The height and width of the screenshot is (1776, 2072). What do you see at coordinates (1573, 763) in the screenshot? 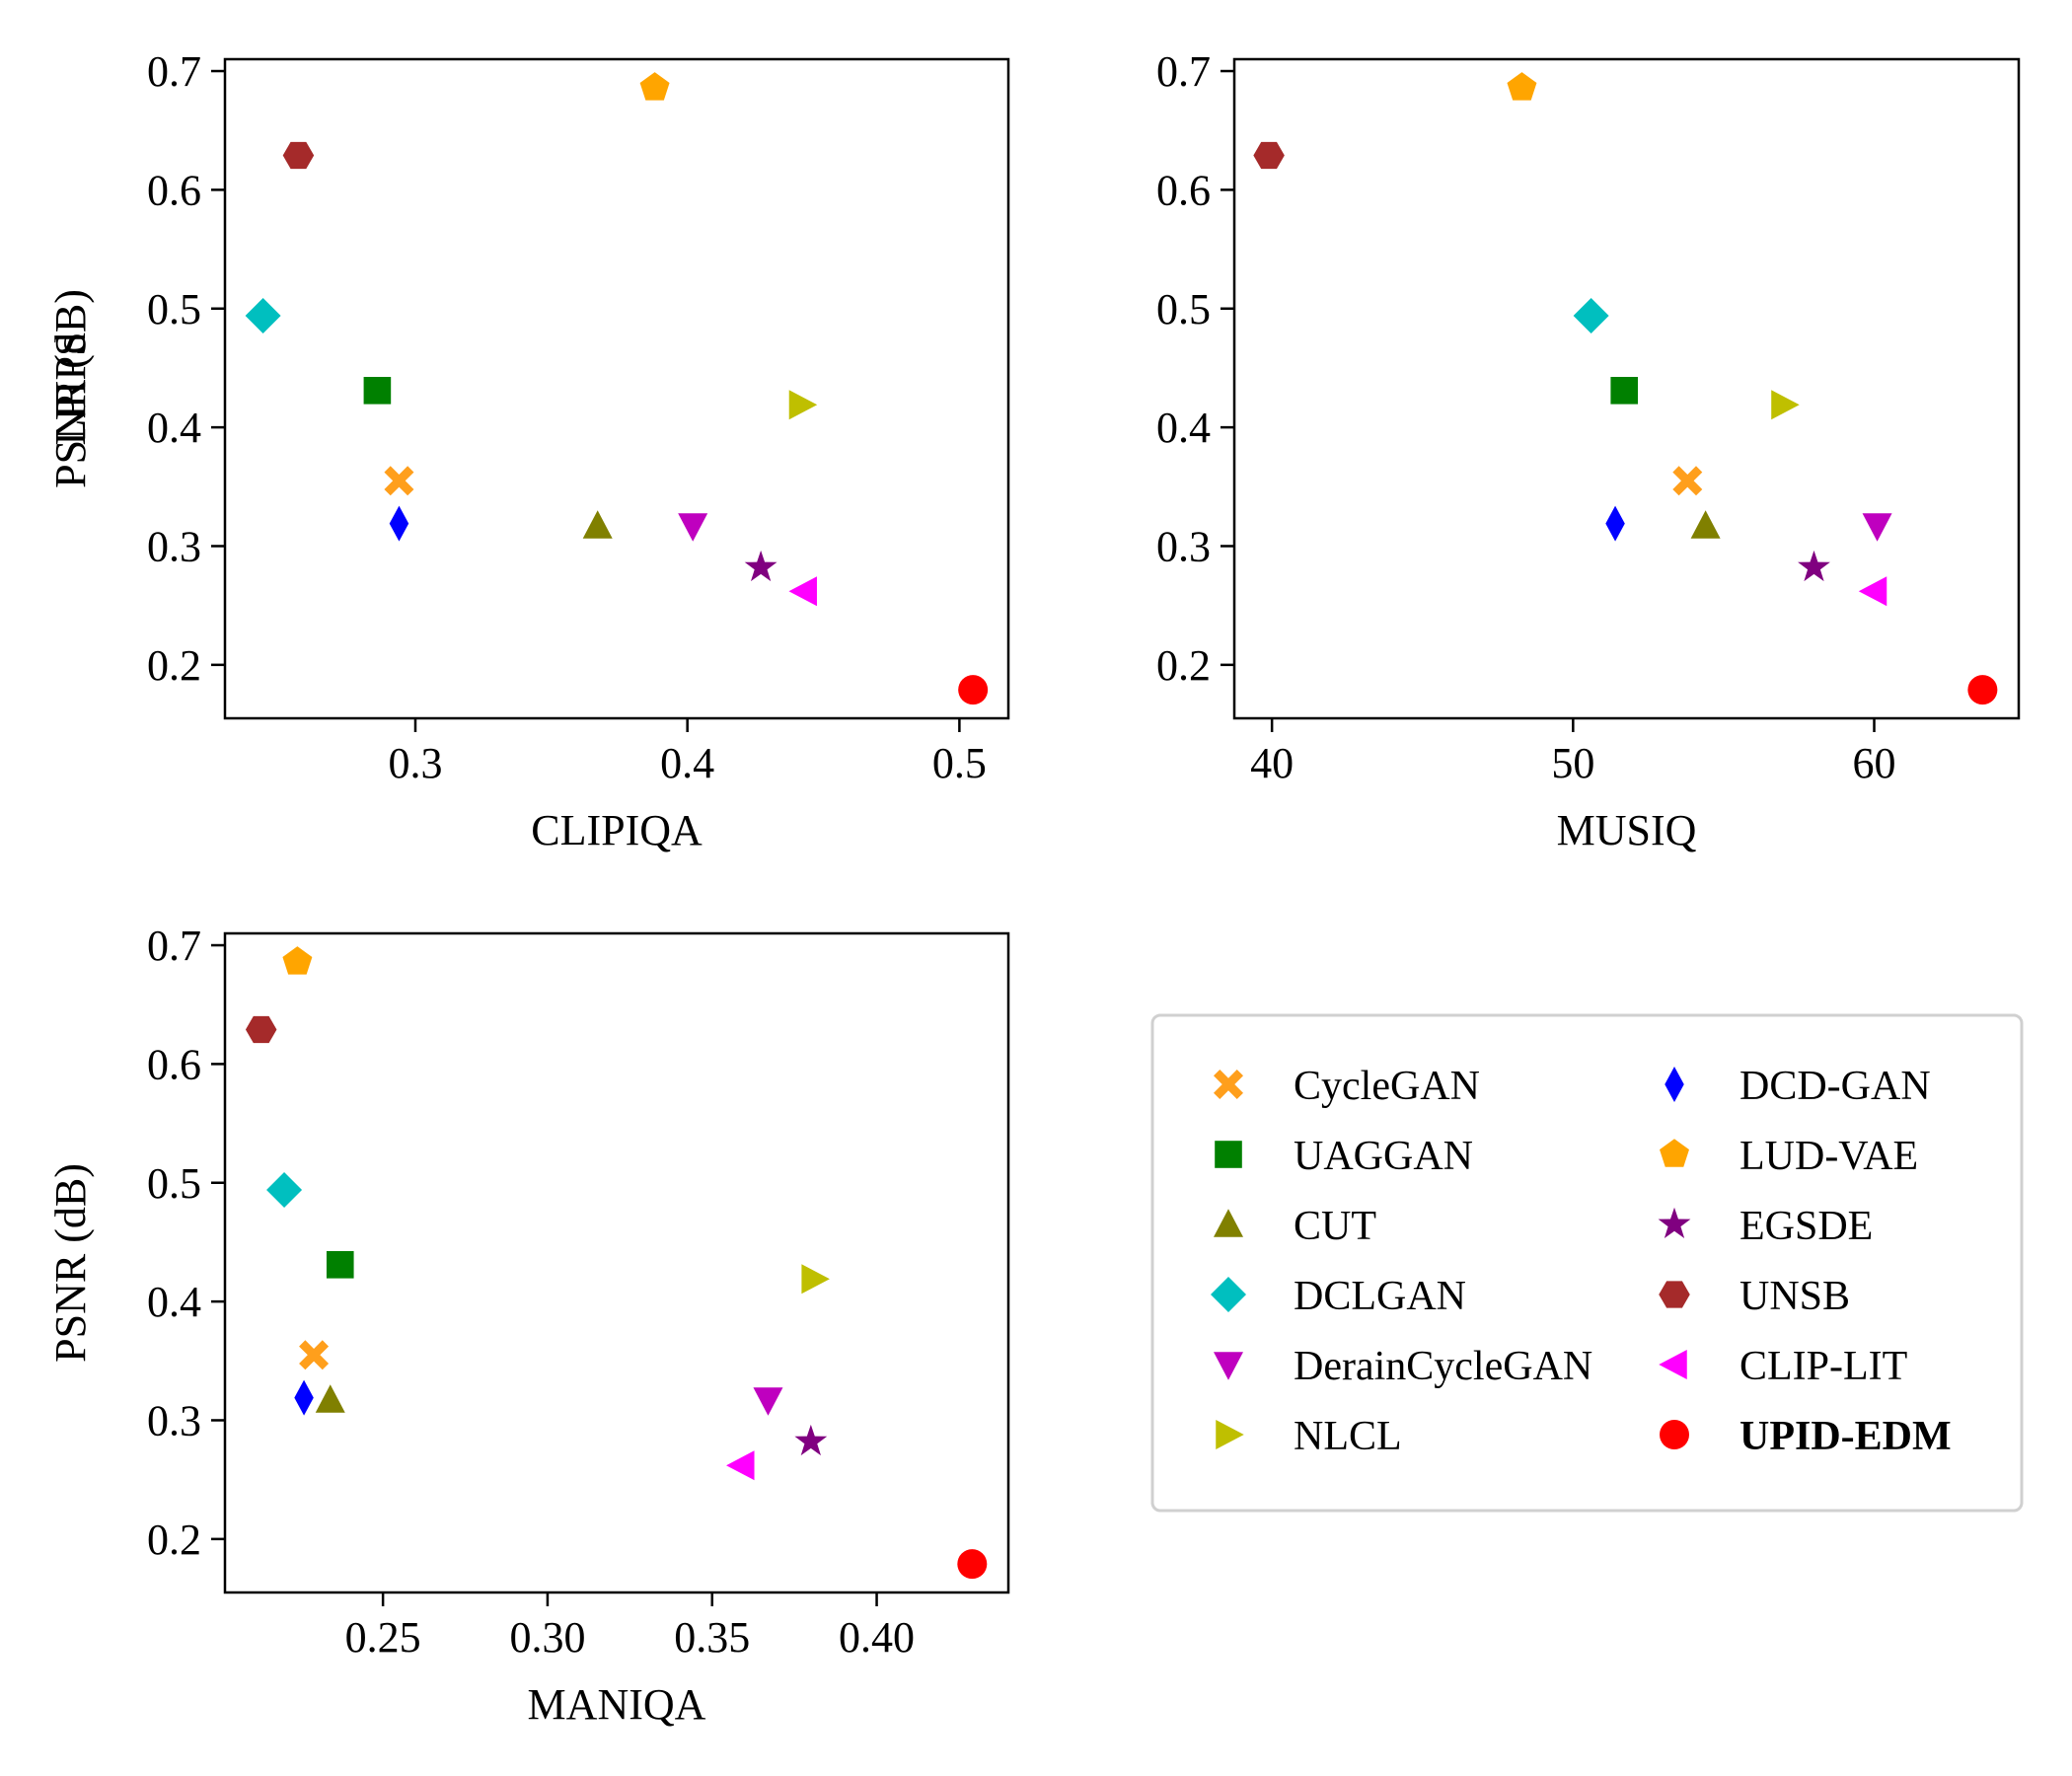
I see `x-tick-label: 50` at bounding box center [1573, 763].